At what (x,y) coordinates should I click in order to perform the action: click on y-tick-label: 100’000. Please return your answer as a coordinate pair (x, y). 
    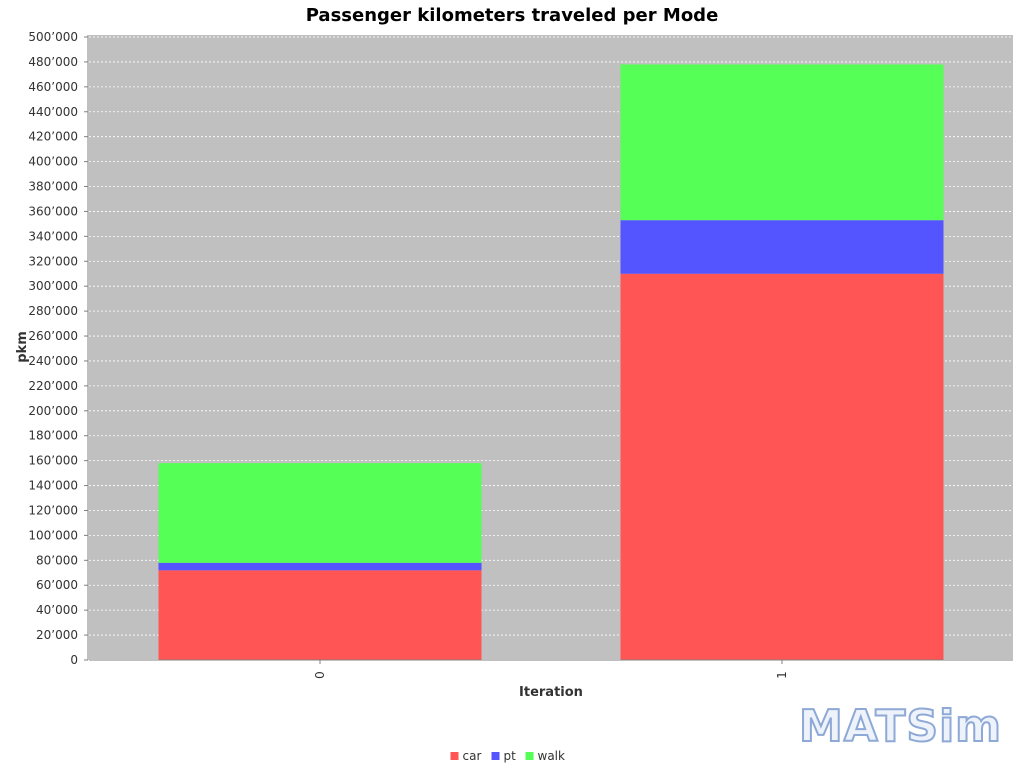
    Looking at the image, I should click on (53, 535).